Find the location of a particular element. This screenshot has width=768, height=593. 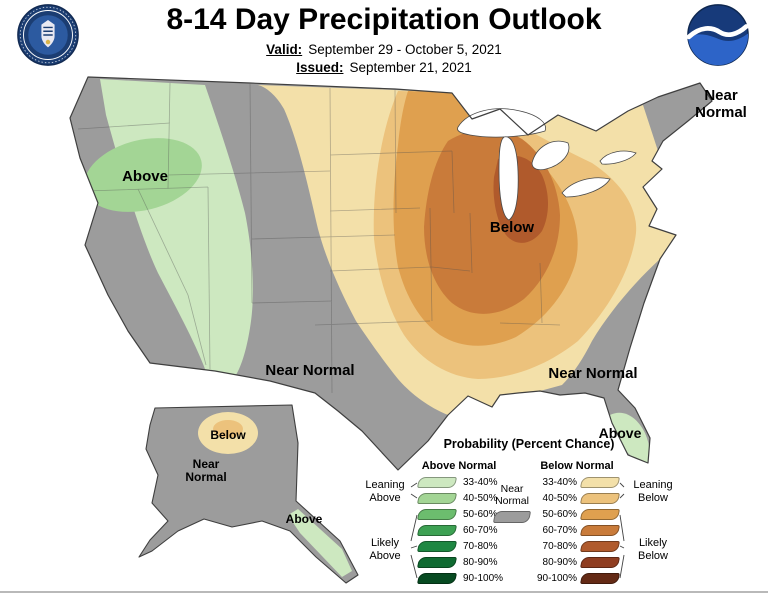

commerce-seal-text-ring is located at coordinates (48, 35).